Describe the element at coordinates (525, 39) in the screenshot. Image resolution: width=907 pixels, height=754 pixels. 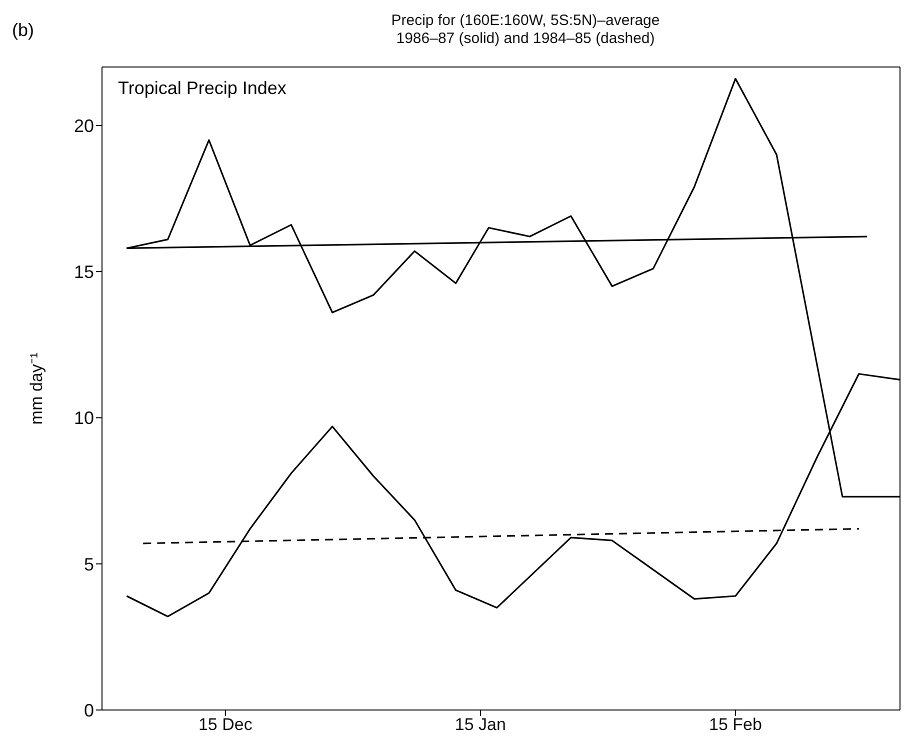
I see `chart-subtitle: 1986–87 (solid) and 1984–85 (dashed)` at that location.